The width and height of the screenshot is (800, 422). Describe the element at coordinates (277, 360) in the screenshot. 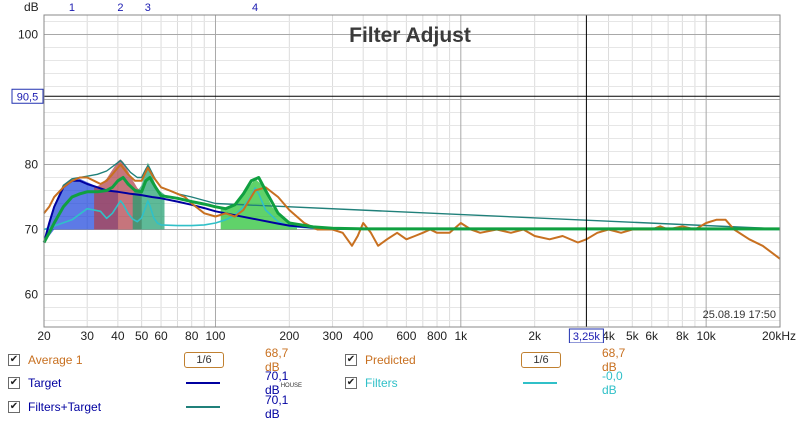

I see `legend-value-average-1: 68,7 dB` at that location.